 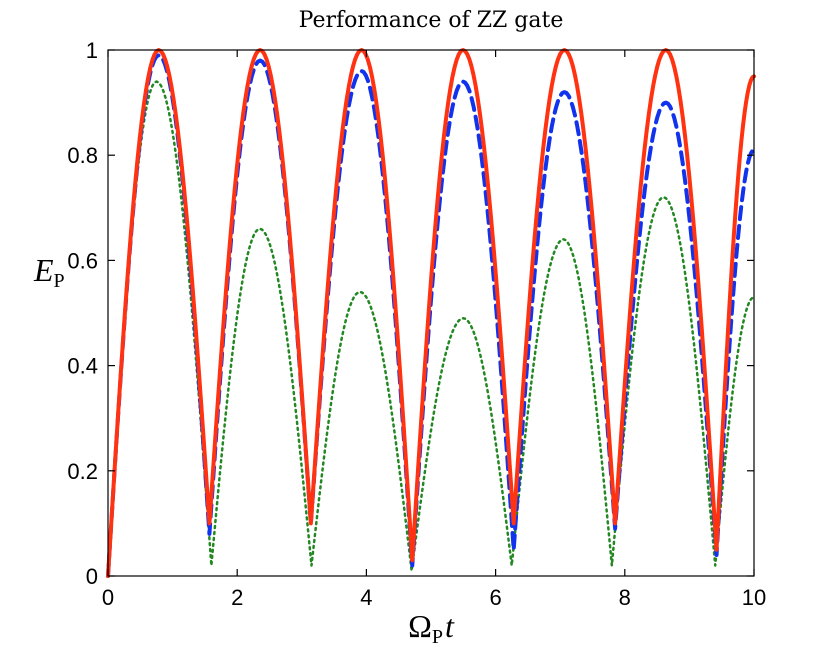 I want to click on y-tick-label: 0.6, so click(x=82, y=260).